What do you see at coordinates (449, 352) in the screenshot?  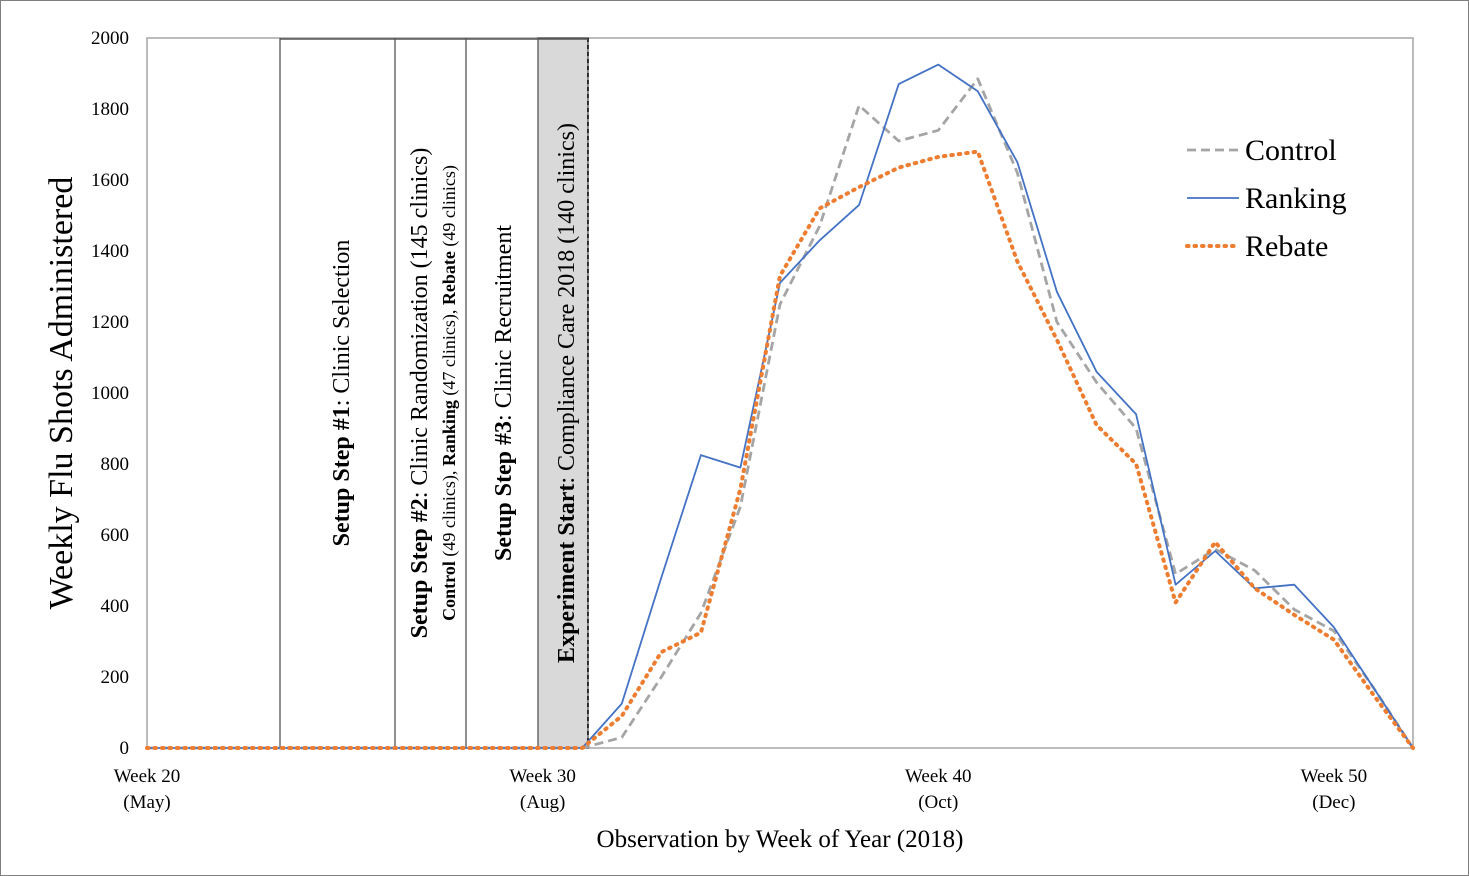 I see `phase-2-ranking-count: (47 clinics),` at bounding box center [449, 352].